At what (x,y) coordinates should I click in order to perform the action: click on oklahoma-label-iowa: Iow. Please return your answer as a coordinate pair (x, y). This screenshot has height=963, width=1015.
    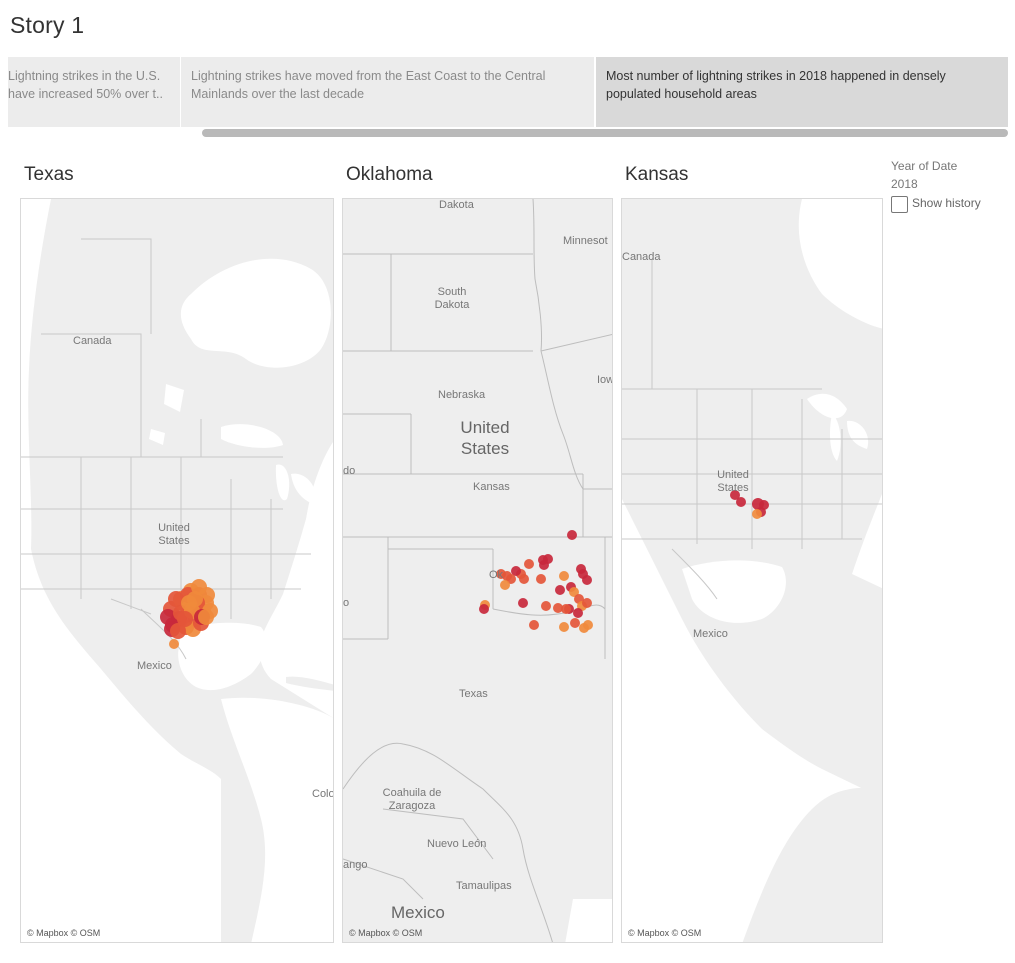
    Looking at the image, I should click on (605, 380).